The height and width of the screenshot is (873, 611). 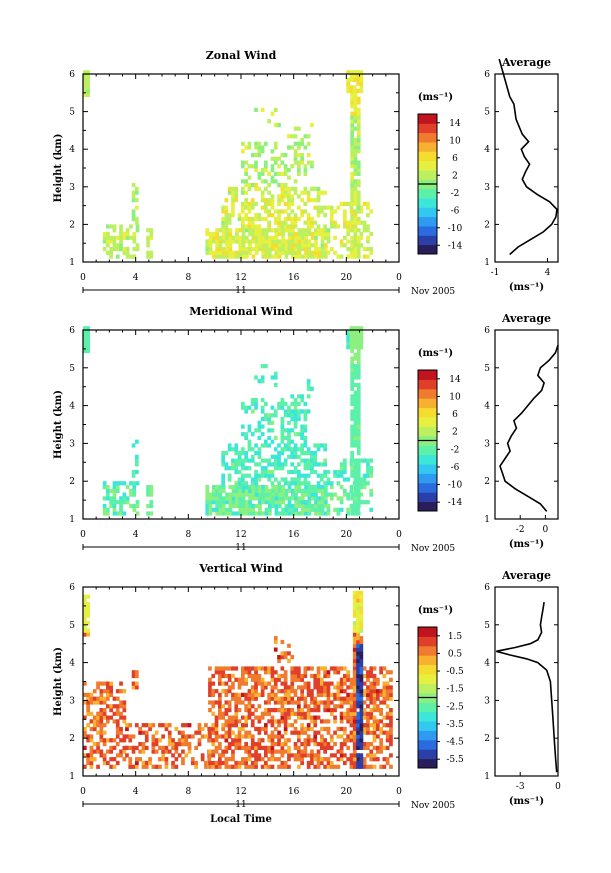 What do you see at coordinates (72, 520) in the screenshot?
I see `y-tick-label: 1` at bounding box center [72, 520].